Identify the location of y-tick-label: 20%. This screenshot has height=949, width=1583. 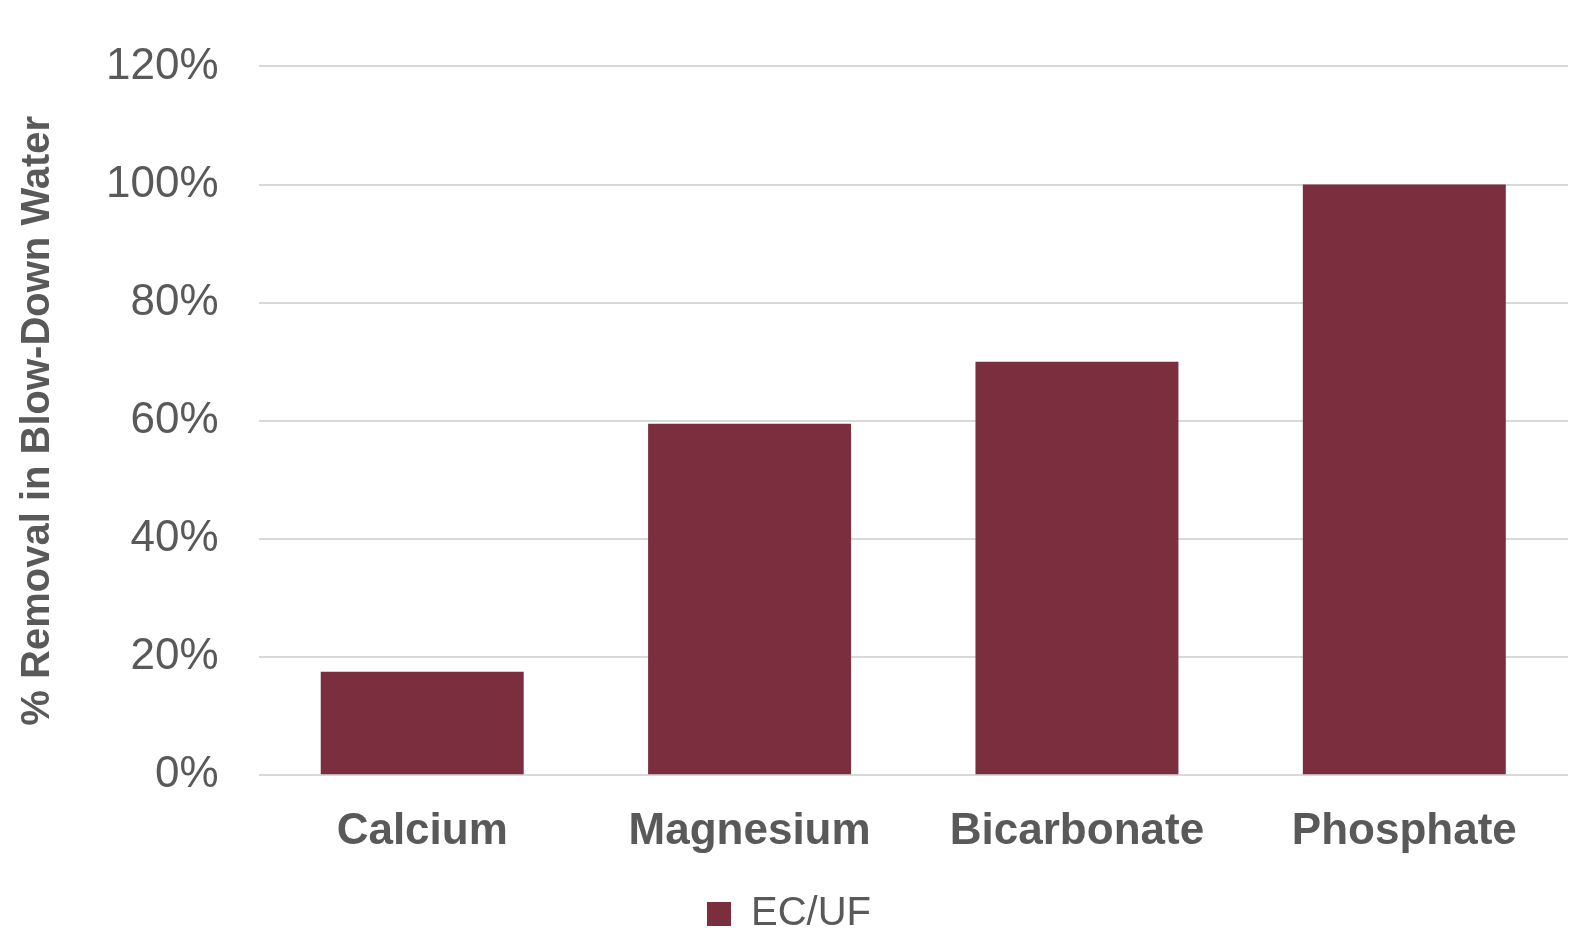
(174, 654).